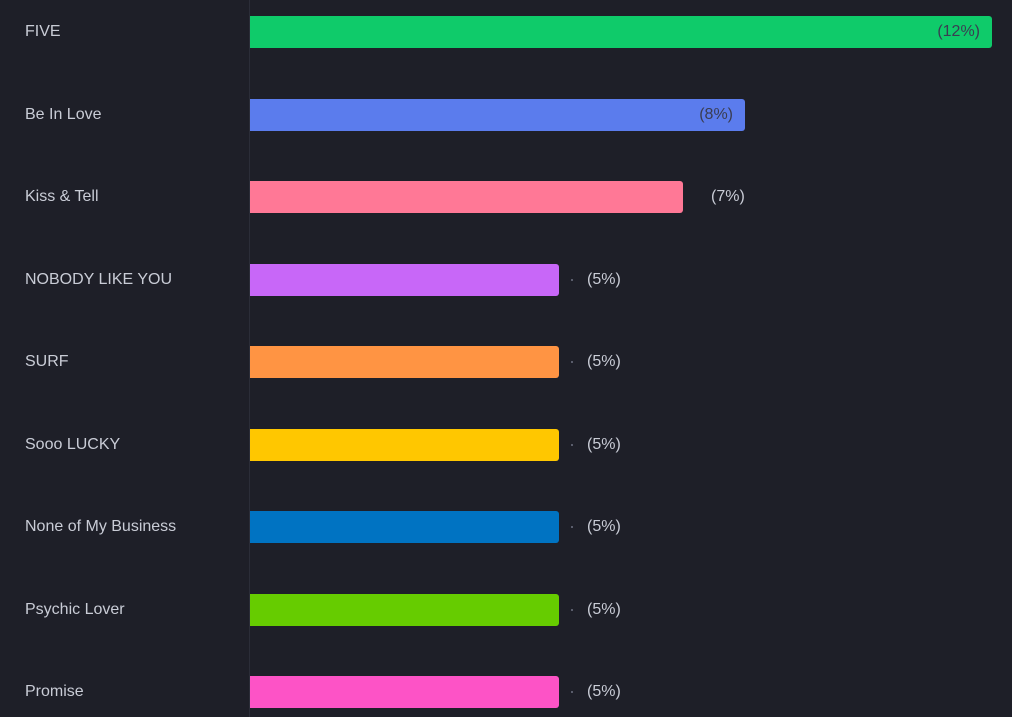  What do you see at coordinates (716, 114) in the screenshot?
I see `value-label: (8%)` at bounding box center [716, 114].